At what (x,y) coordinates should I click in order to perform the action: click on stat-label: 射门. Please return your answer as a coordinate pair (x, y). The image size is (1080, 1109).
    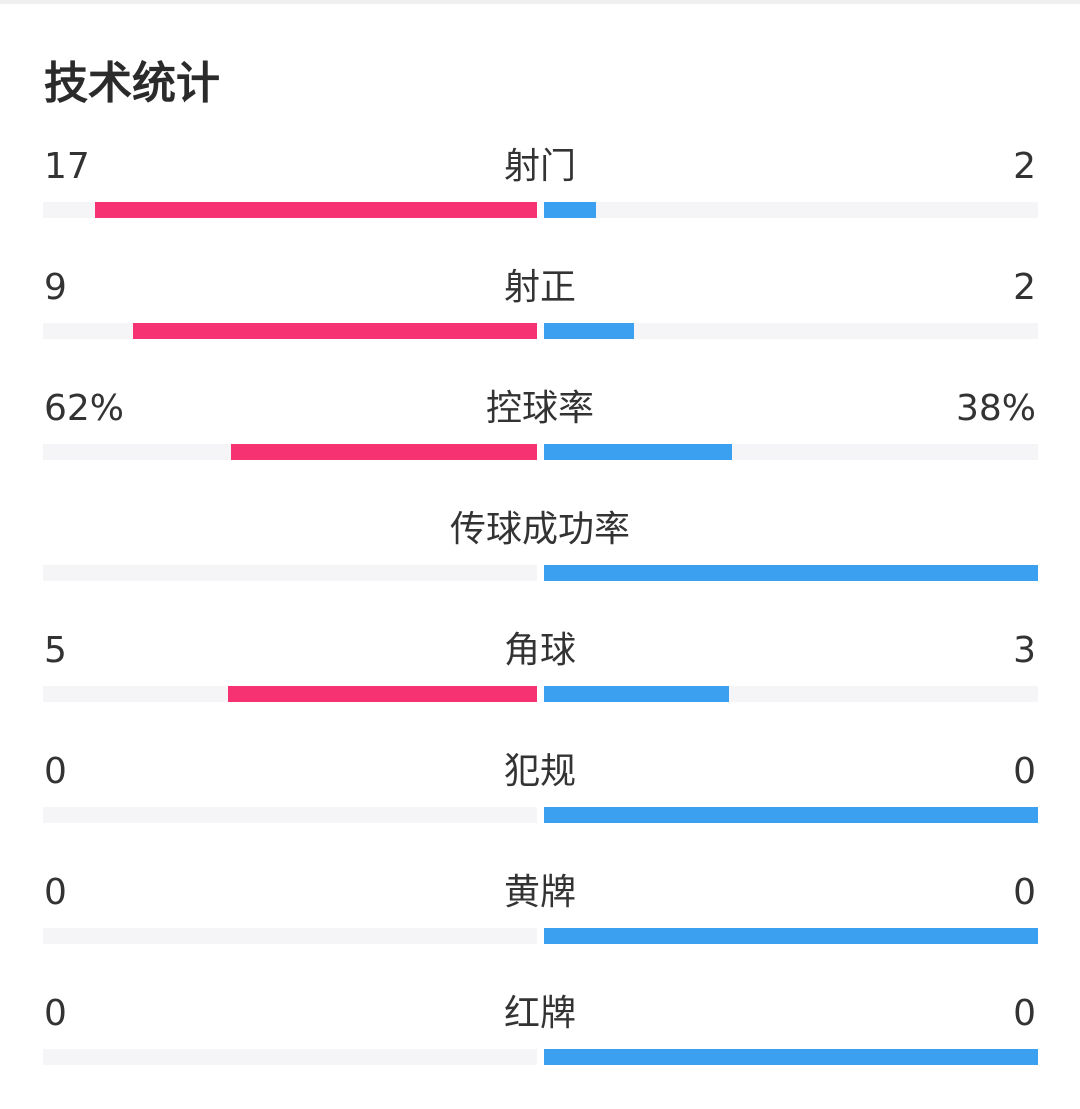
    Looking at the image, I should click on (539, 166).